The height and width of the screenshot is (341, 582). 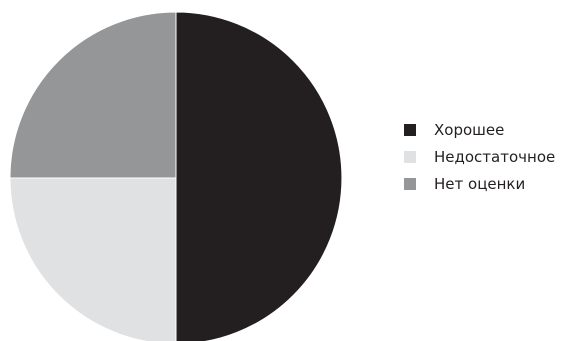 I want to click on legend-item-insufficient: Недостаточное, so click(x=493, y=157).